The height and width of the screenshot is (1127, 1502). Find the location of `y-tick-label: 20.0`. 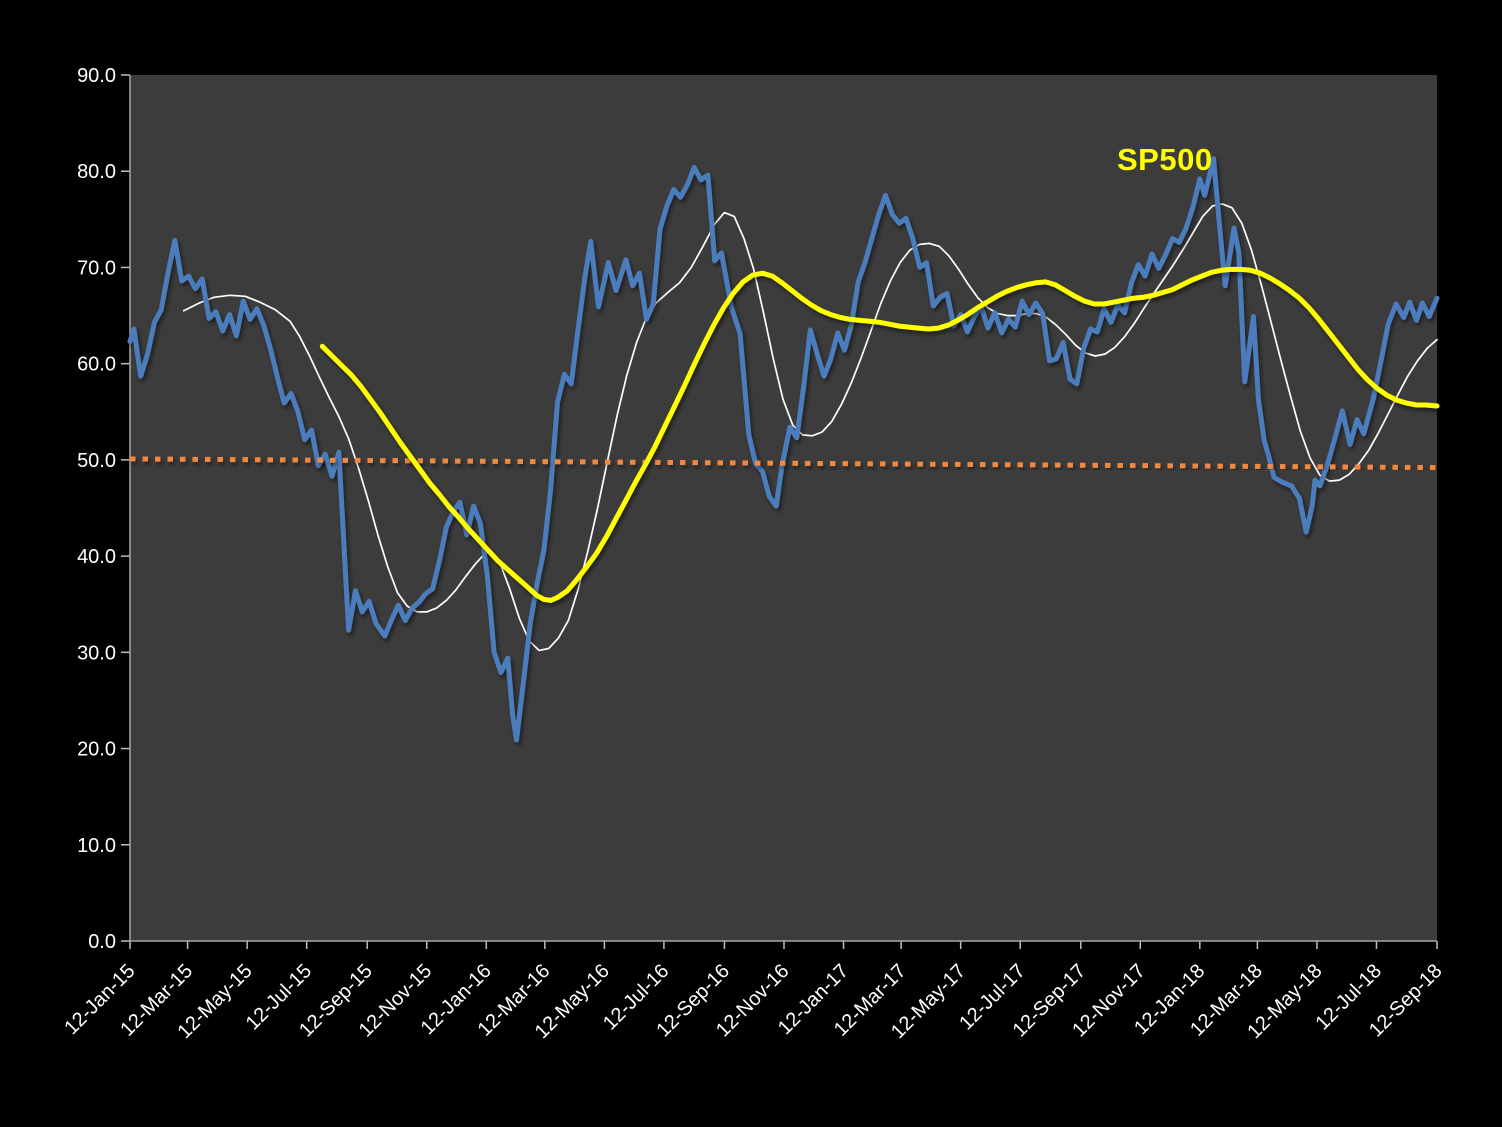

y-tick-label: 20.0 is located at coordinates (96, 750).